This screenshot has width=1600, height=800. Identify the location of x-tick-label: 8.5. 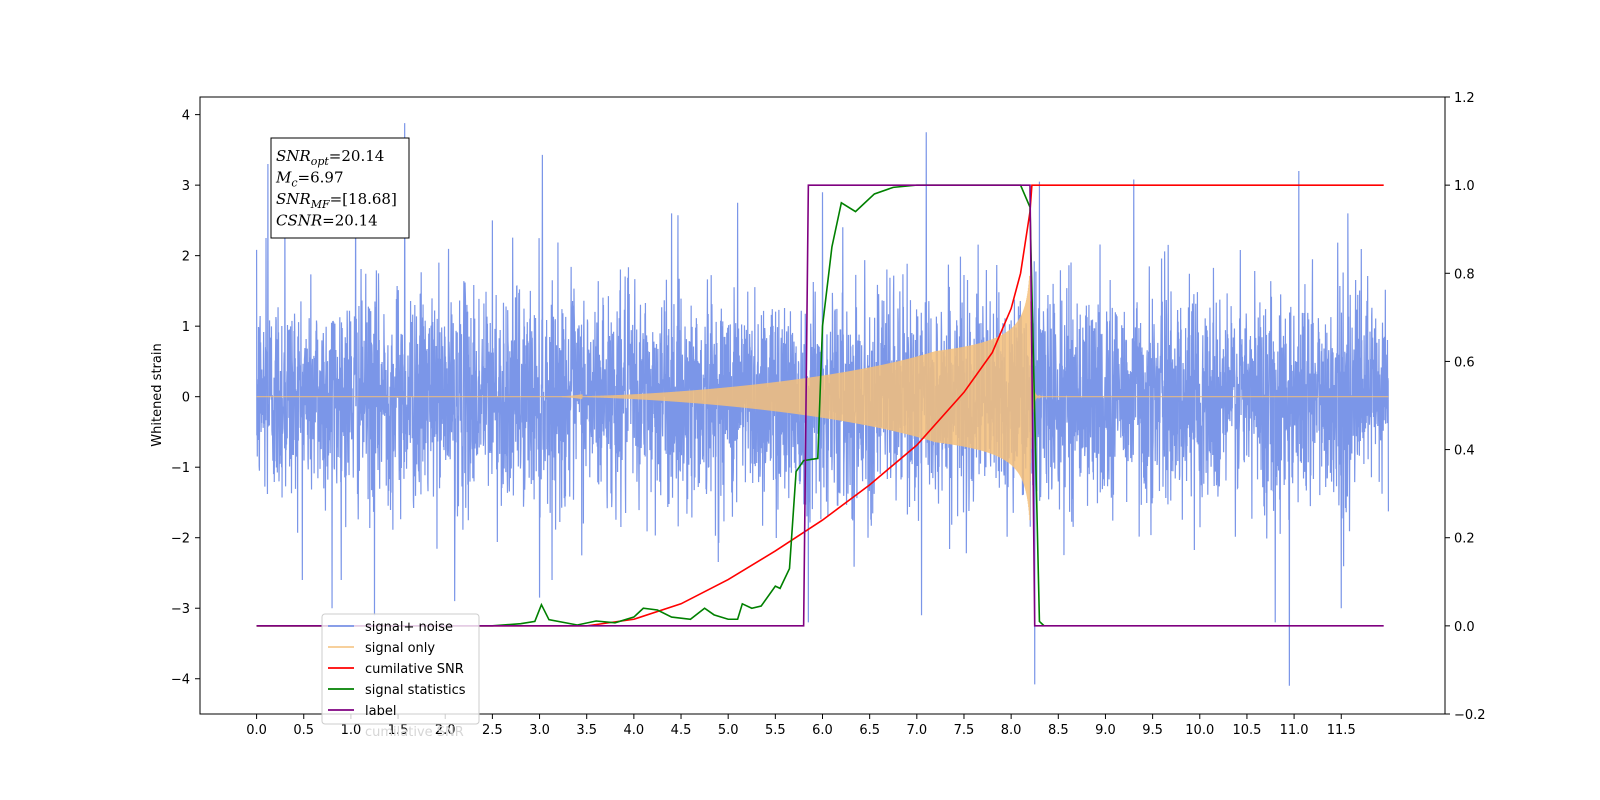
(1058, 730).